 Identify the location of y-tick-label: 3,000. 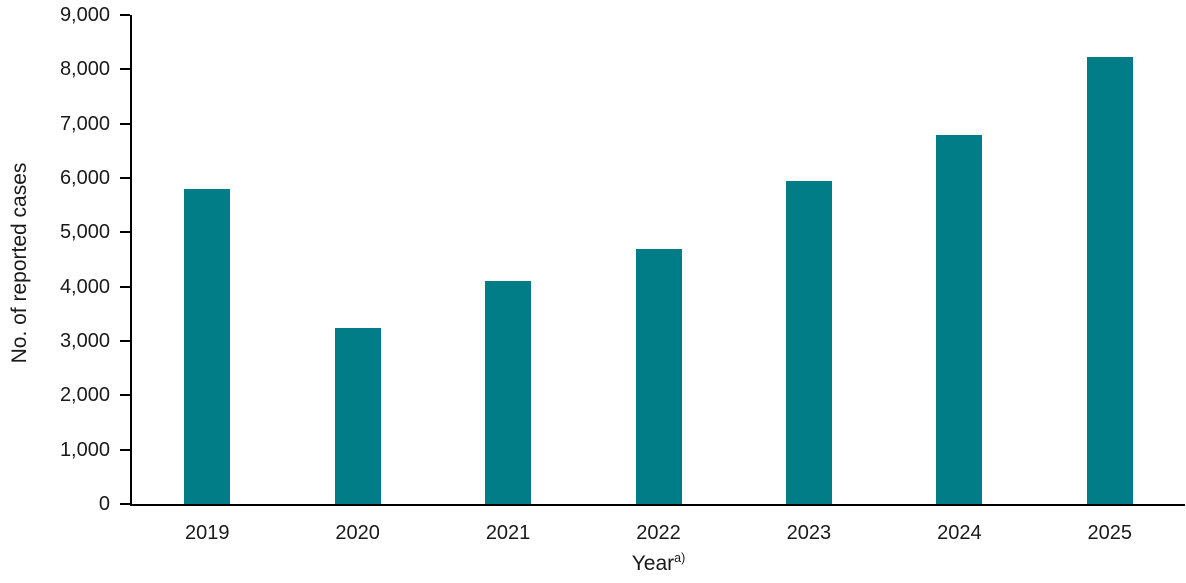
(84, 341).